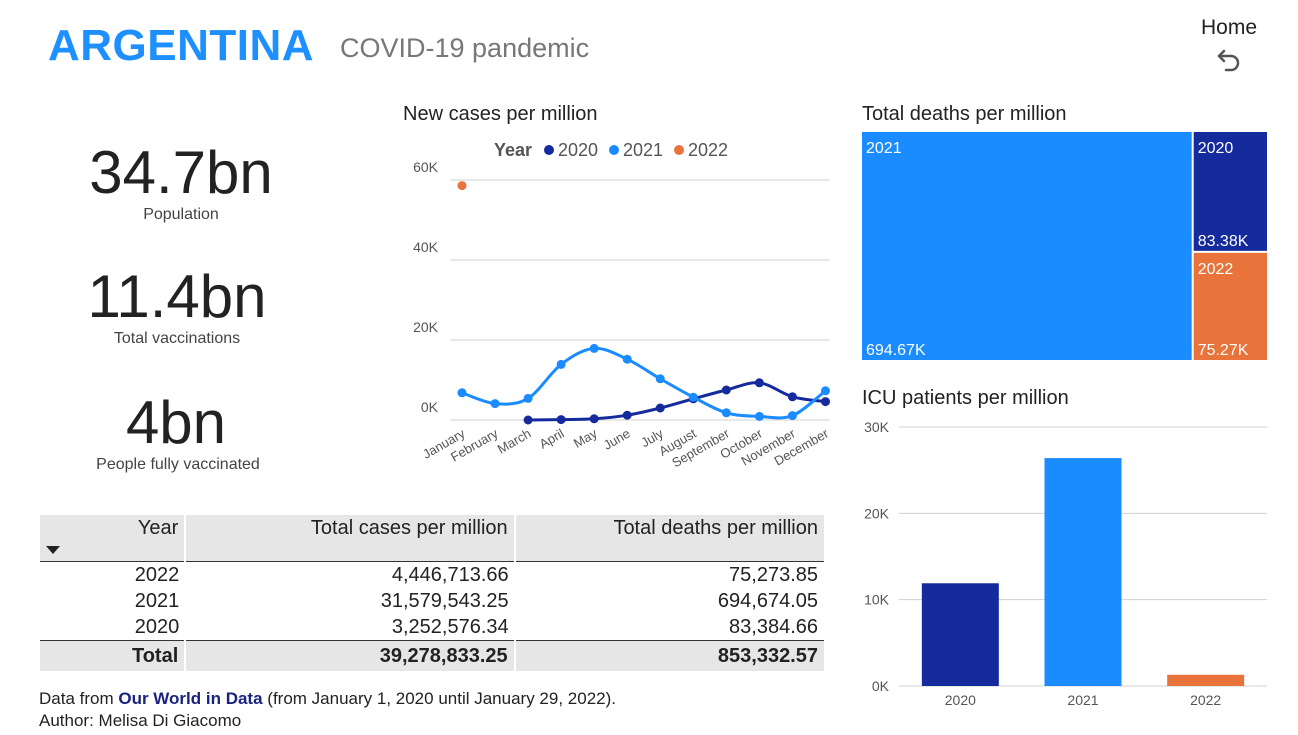 This screenshot has width=1298, height=735. I want to click on bar-2022, so click(1206, 680).